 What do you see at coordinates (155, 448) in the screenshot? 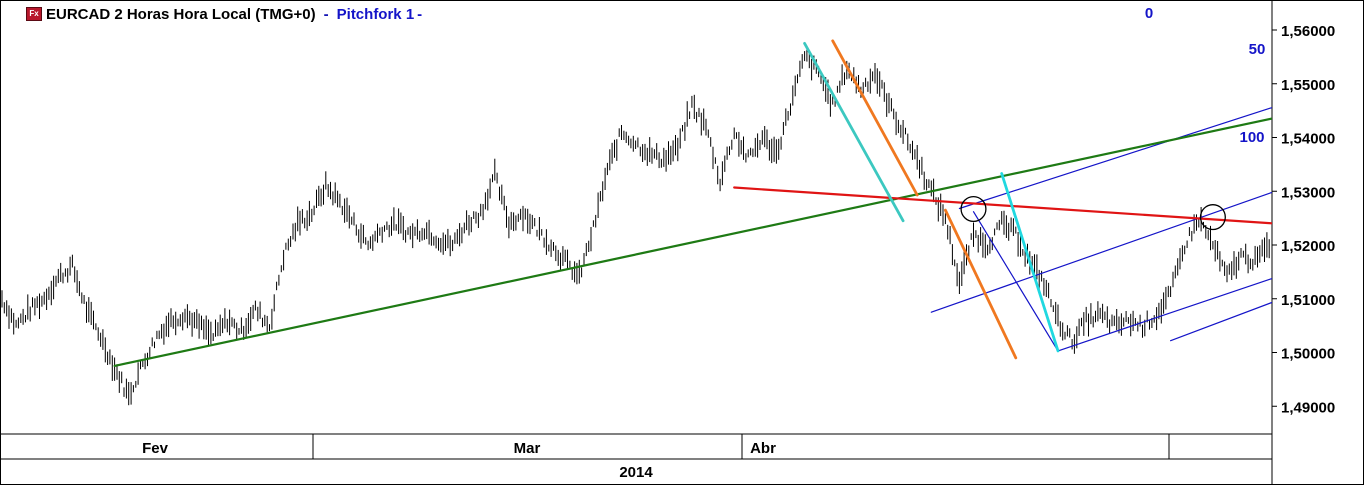
I see `x-tick-label: Fev` at bounding box center [155, 448].